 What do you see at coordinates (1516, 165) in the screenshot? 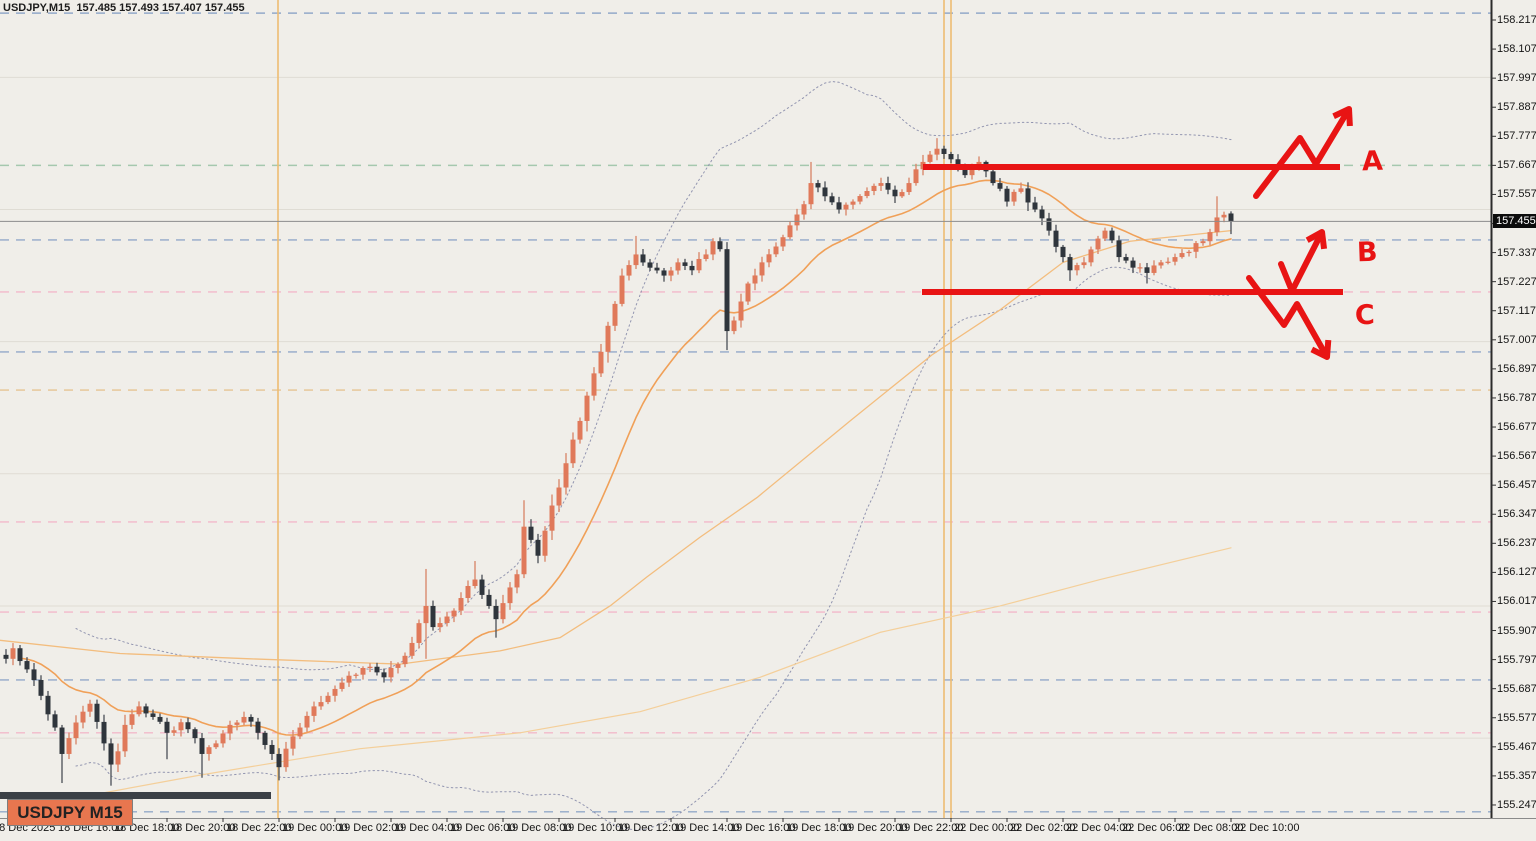
I see `price-axis-label: 157.667` at bounding box center [1516, 165].